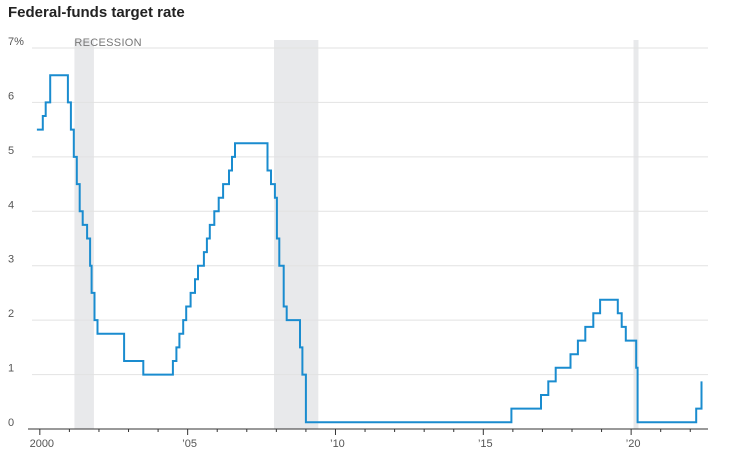  I want to click on annotation-labels: RECESSION, so click(108, 43).